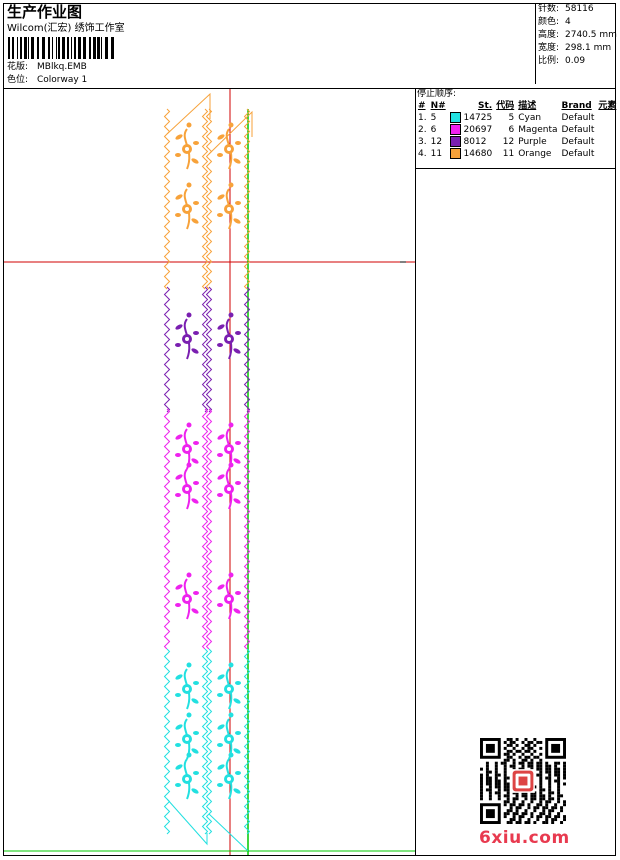  I want to click on row-code: 12, so click(508, 142).